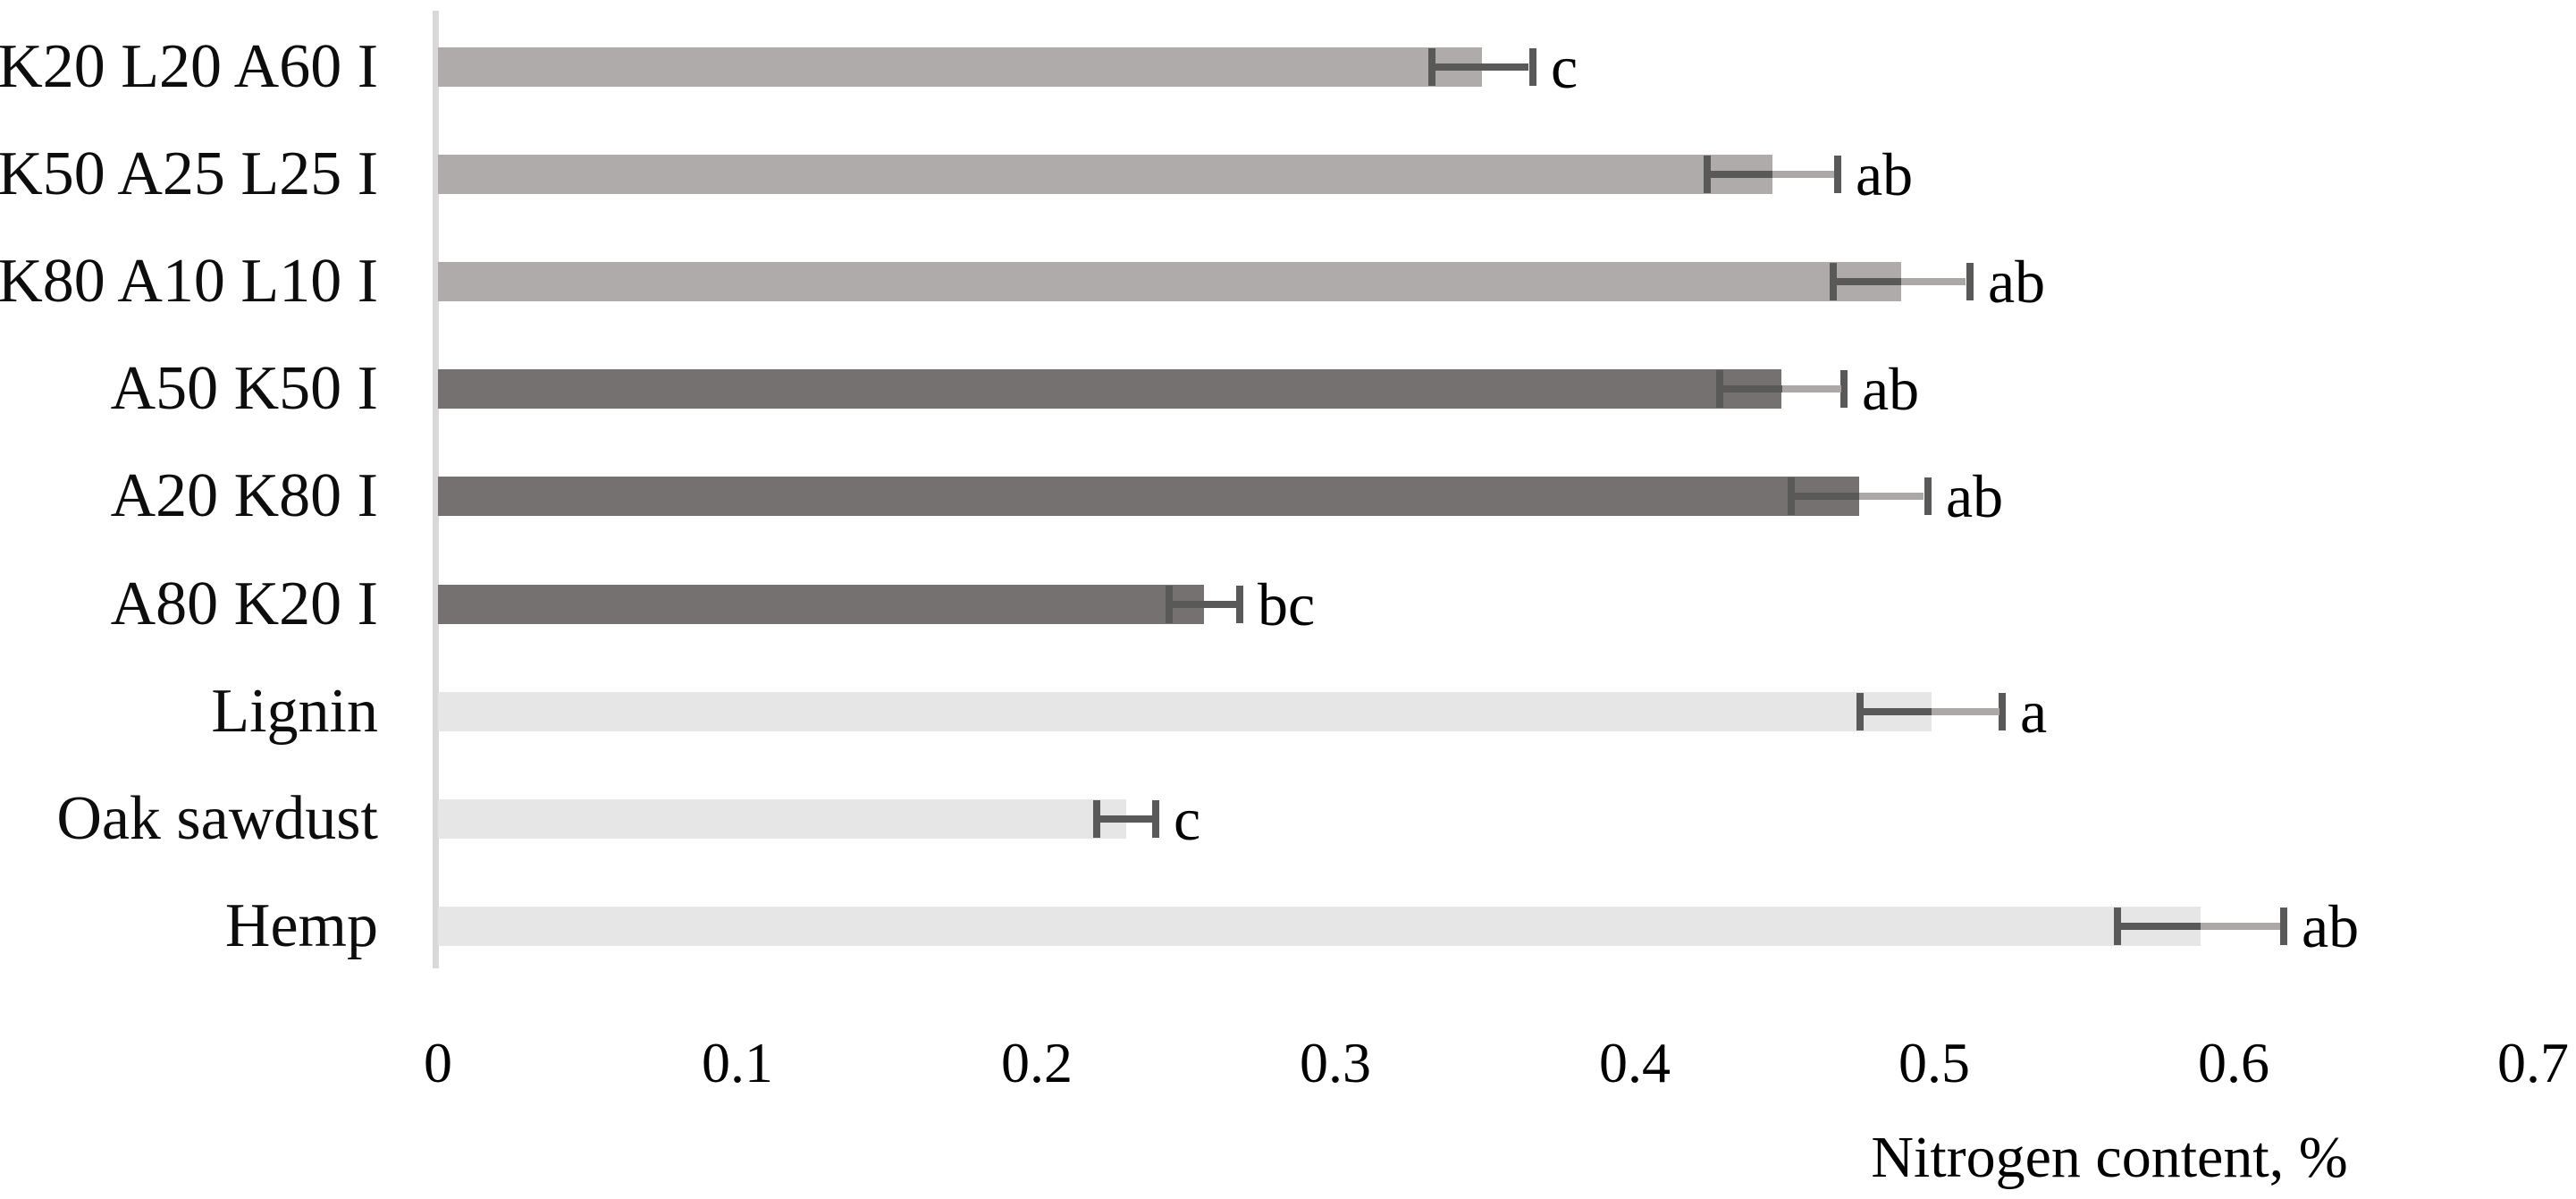  I want to click on x-tick-label: 0.6, so click(2234, 1062).